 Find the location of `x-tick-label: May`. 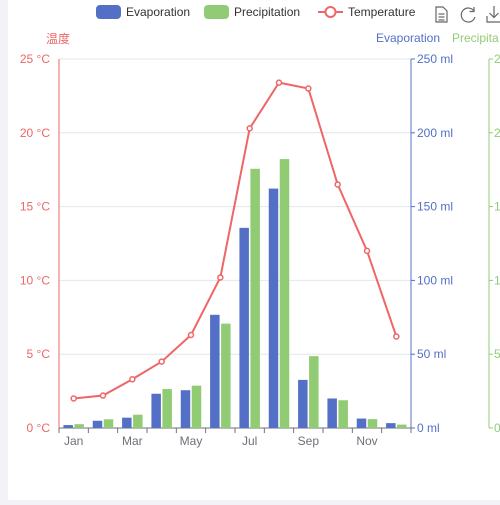

x-tick-label: May is located at coordinates (191, 441).